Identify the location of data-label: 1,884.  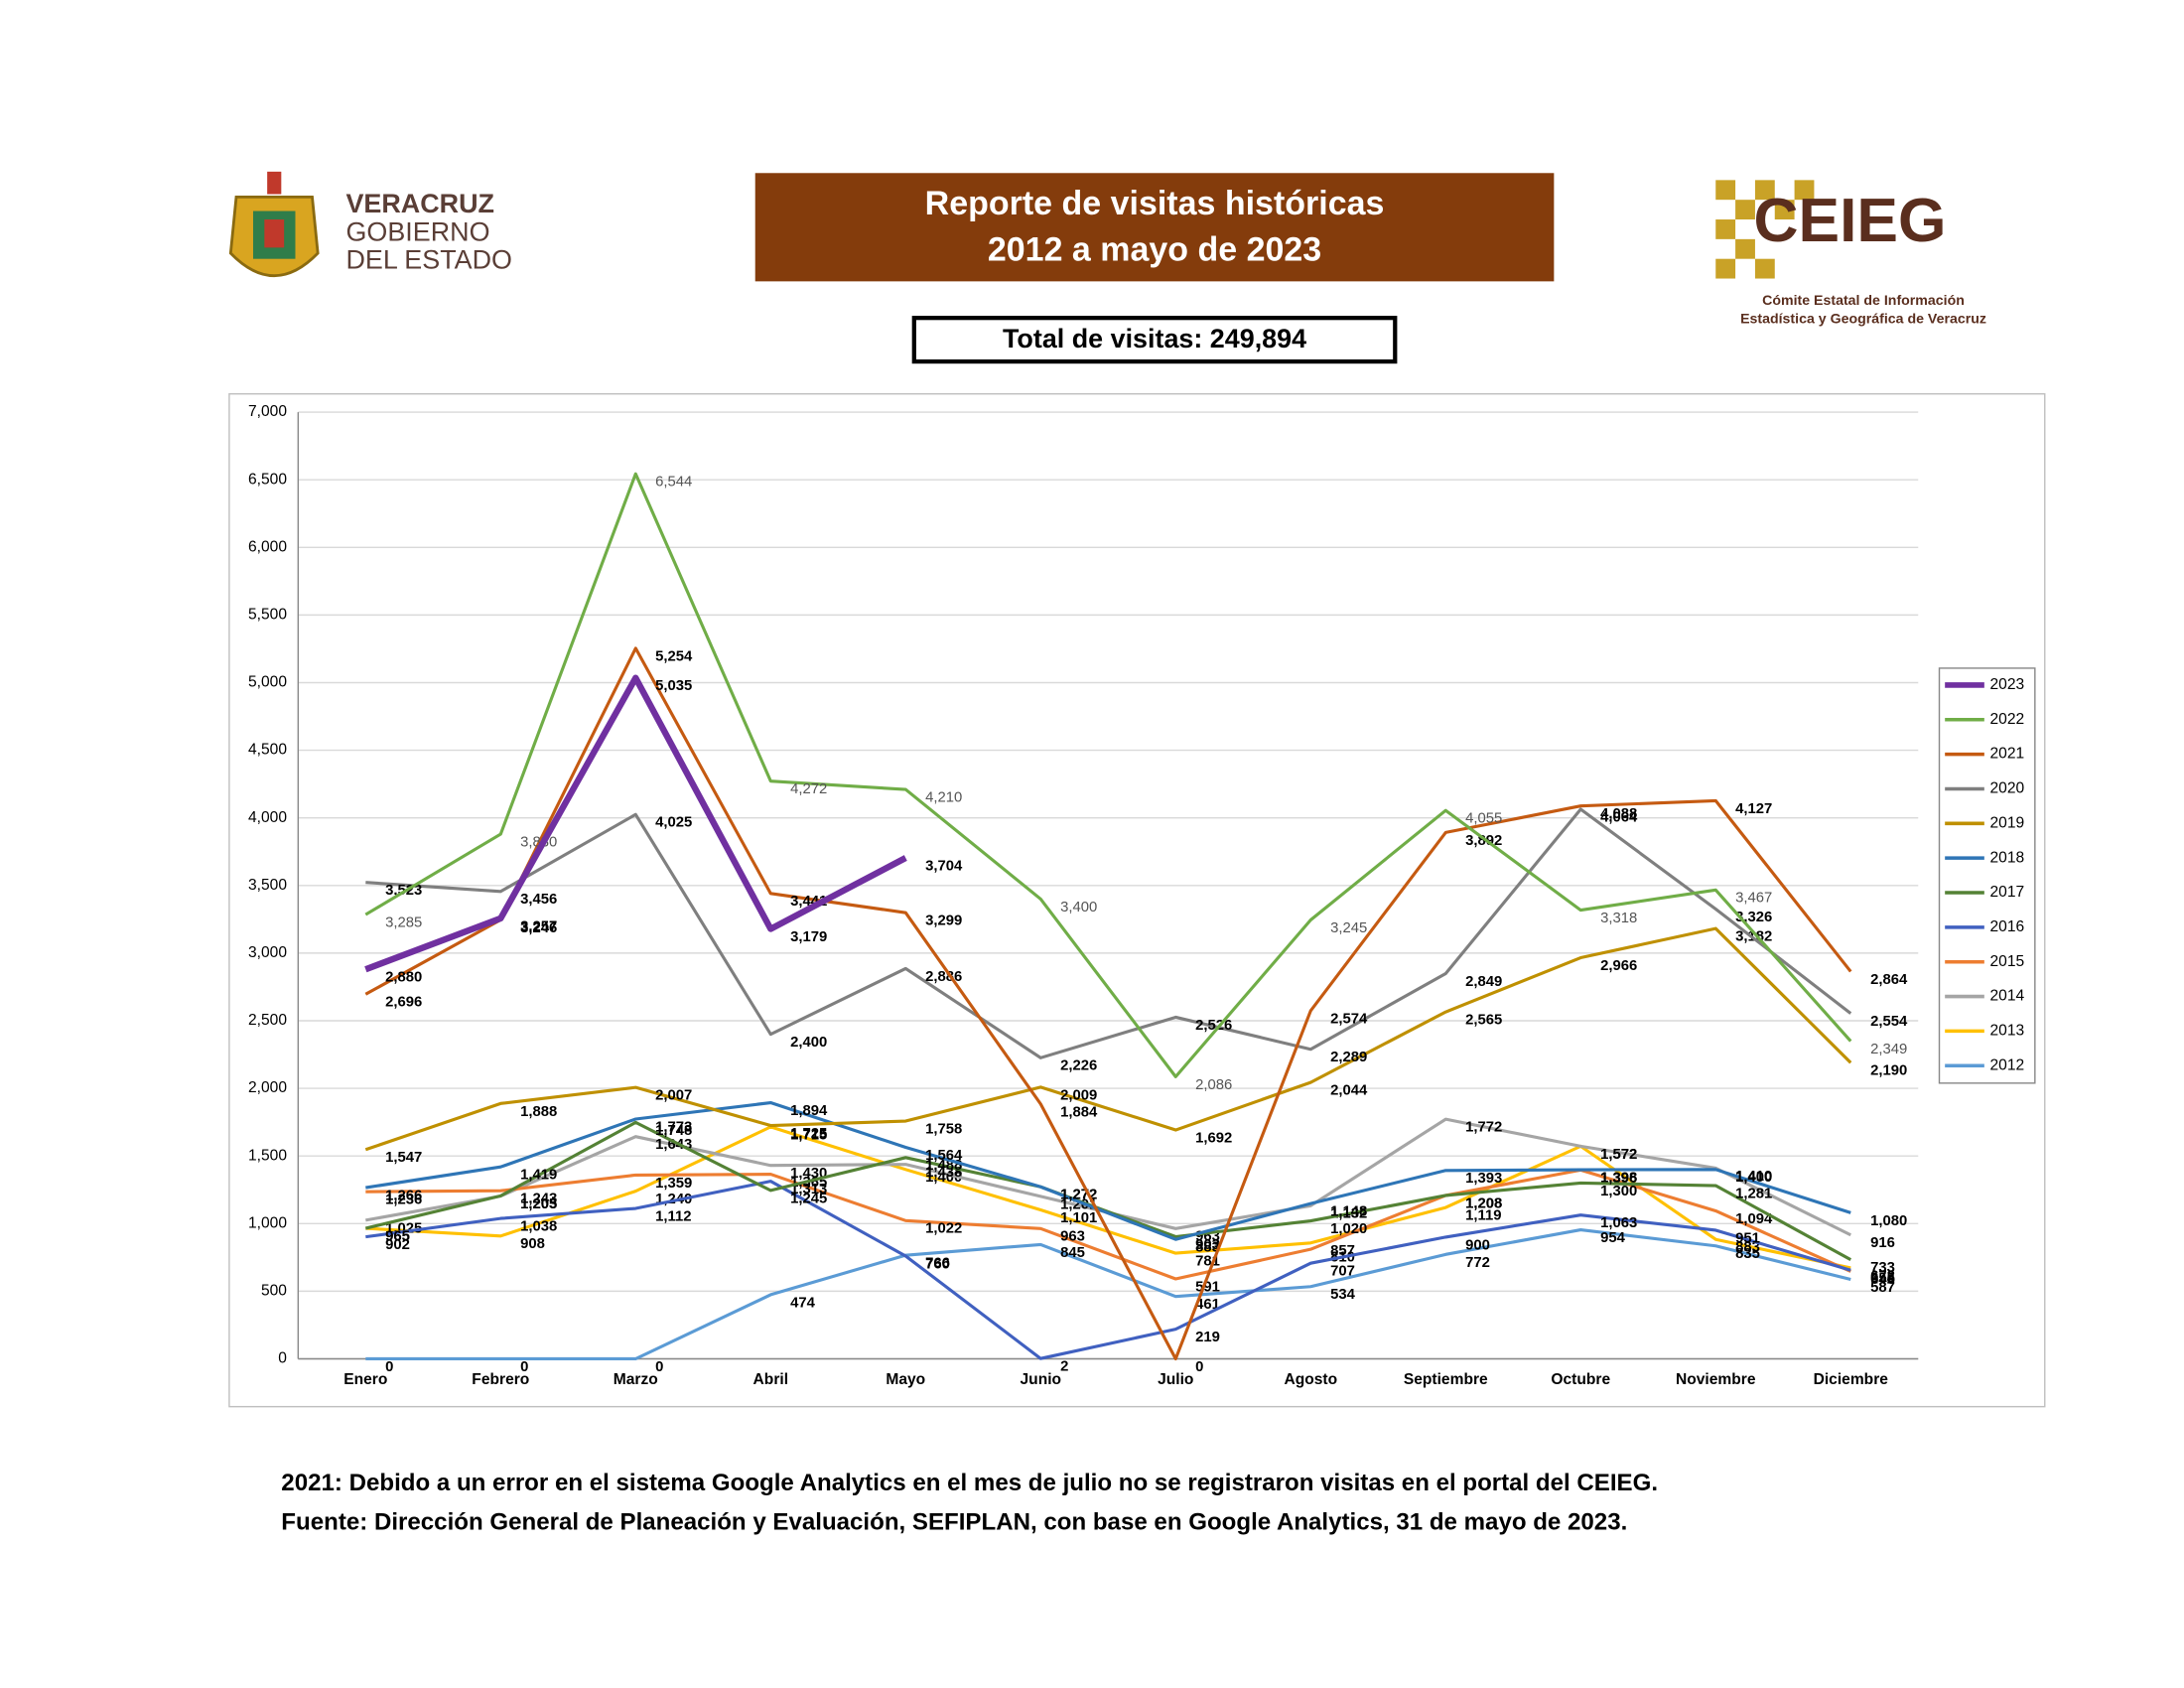
(1079, 1112).